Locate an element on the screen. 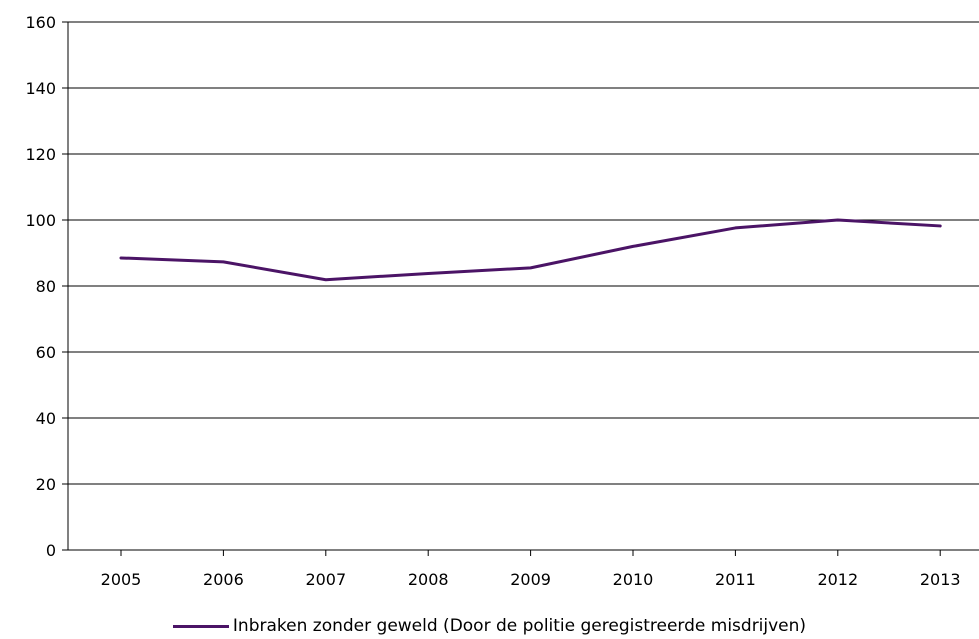 The image size is (979, 639). x-tick-label: 2005 is located at coordinates (121, 579).